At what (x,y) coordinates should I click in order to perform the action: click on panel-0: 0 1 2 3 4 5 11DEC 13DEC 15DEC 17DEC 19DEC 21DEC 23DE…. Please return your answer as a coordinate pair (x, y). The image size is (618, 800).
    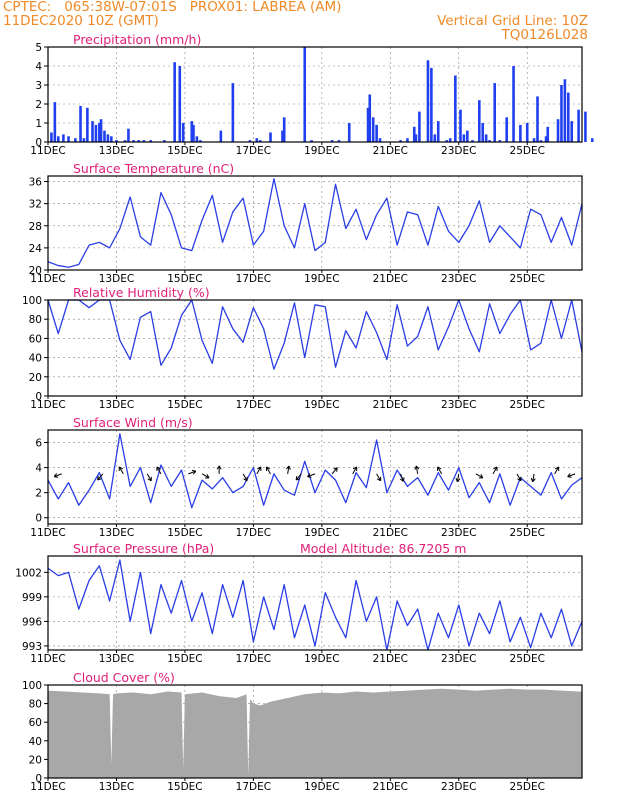
    Looking at the image, I should click on (312, 94).